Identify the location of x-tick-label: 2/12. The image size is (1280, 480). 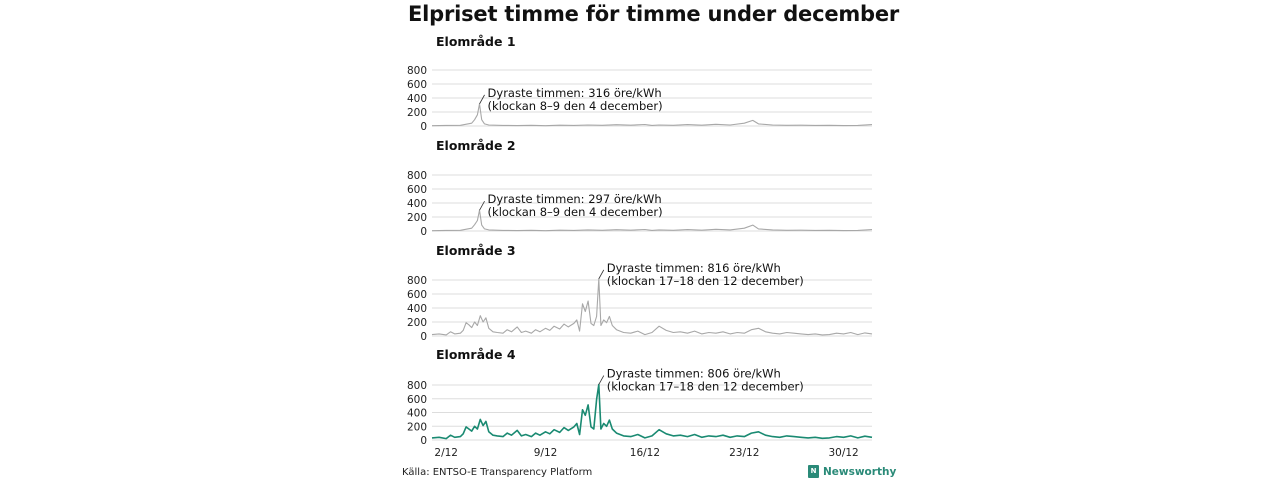
(446, 453).